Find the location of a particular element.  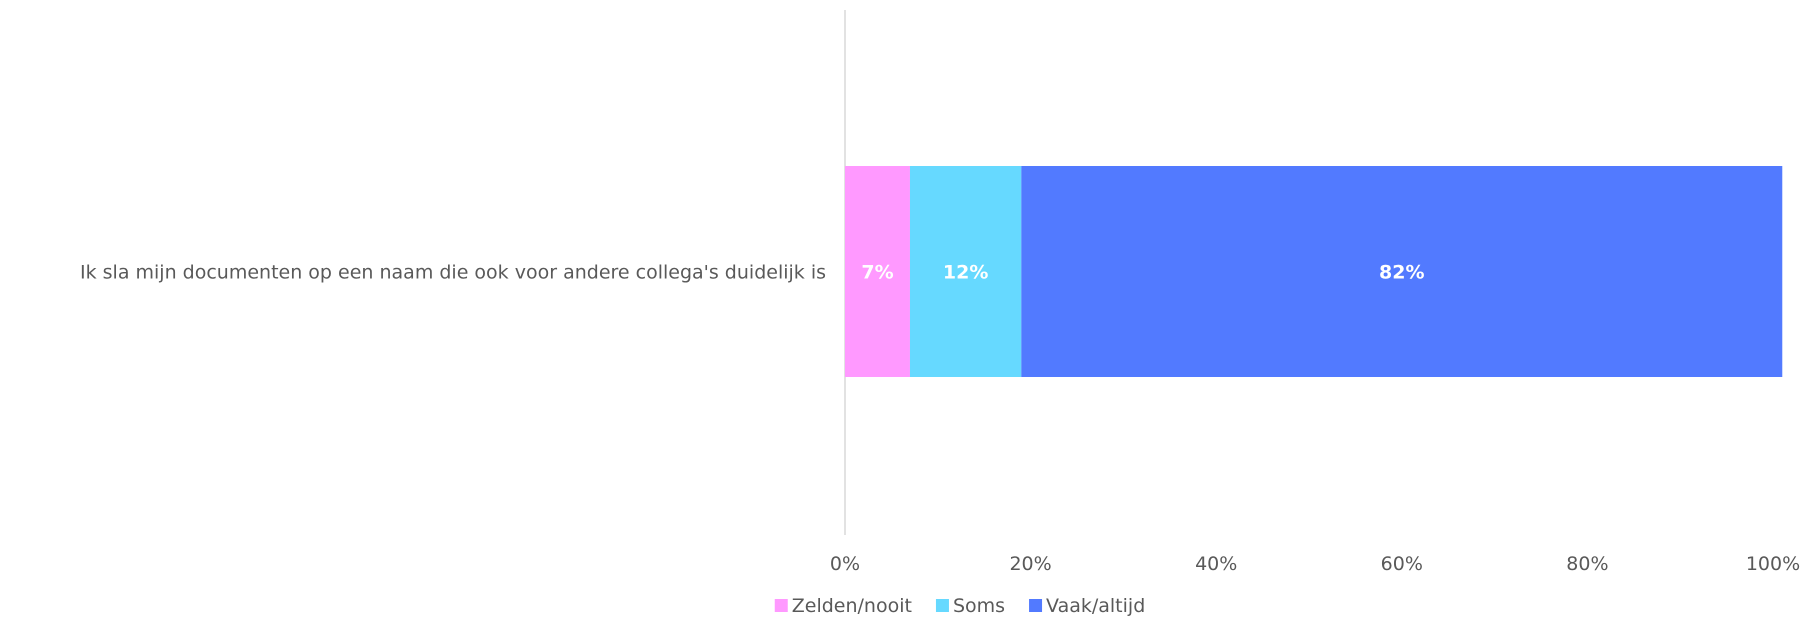

bar-segment-zelden-nooit is located at coordinates (877, 271).